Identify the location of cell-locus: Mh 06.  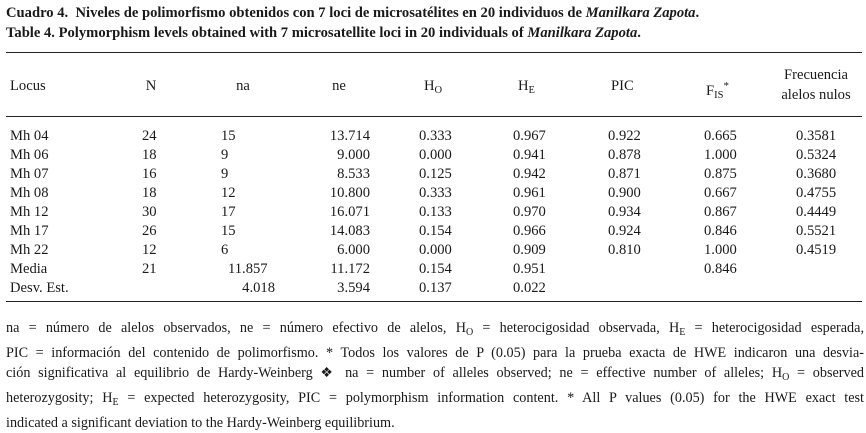
(29, 155).